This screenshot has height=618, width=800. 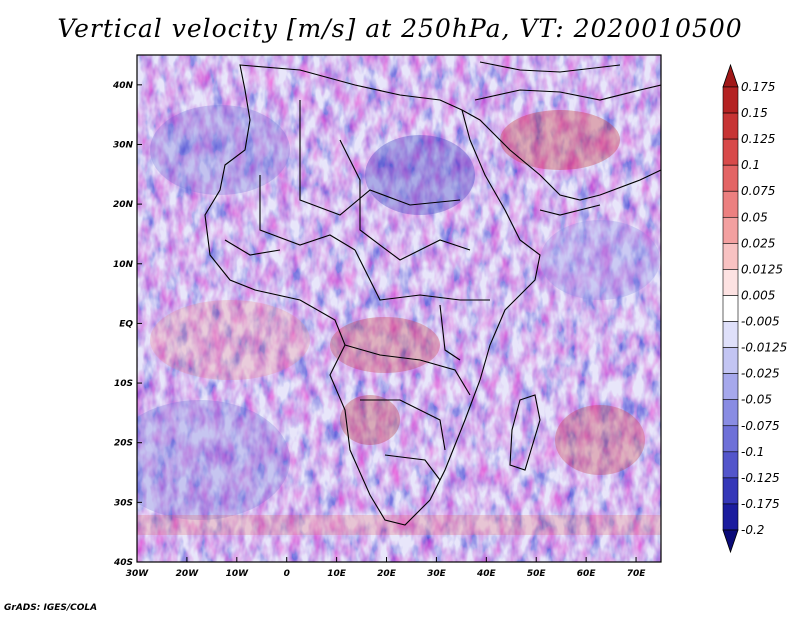 What do you see at coordinates (637, 574) in the screenshot?
I see `lon-tick-label: 70E` at bounding box center [637, 574].